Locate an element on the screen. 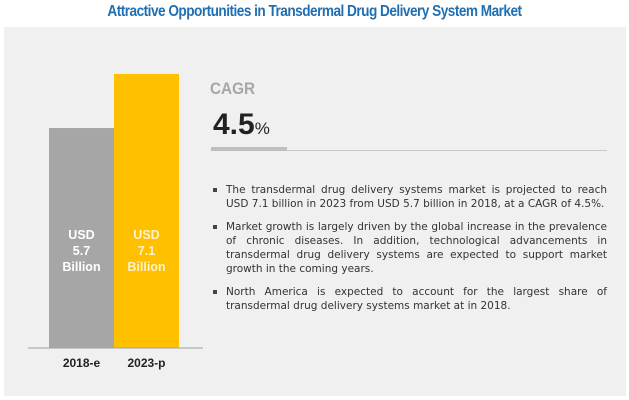 This screenshot has height=400, width=629. data-label: 7.1 is located at coordinates (146, 251).